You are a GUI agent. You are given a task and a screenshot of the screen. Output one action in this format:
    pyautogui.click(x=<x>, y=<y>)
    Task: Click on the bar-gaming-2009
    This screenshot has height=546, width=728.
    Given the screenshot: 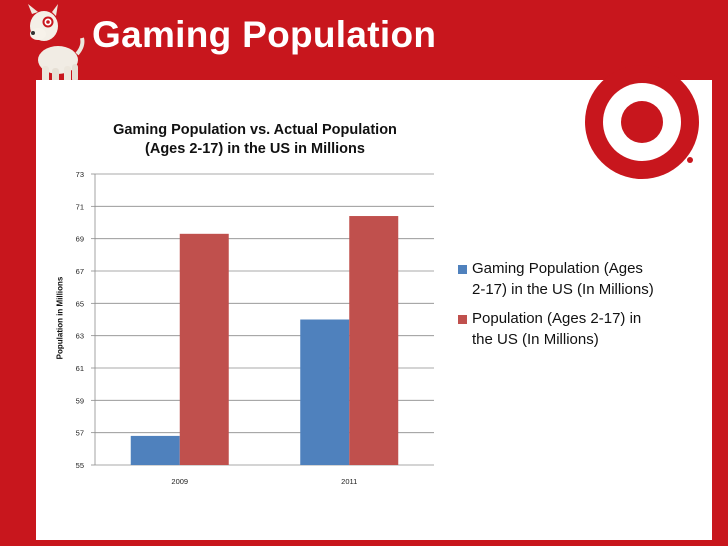 What is the action you would take?
    pyautogui.click(x=155, y=450)
    